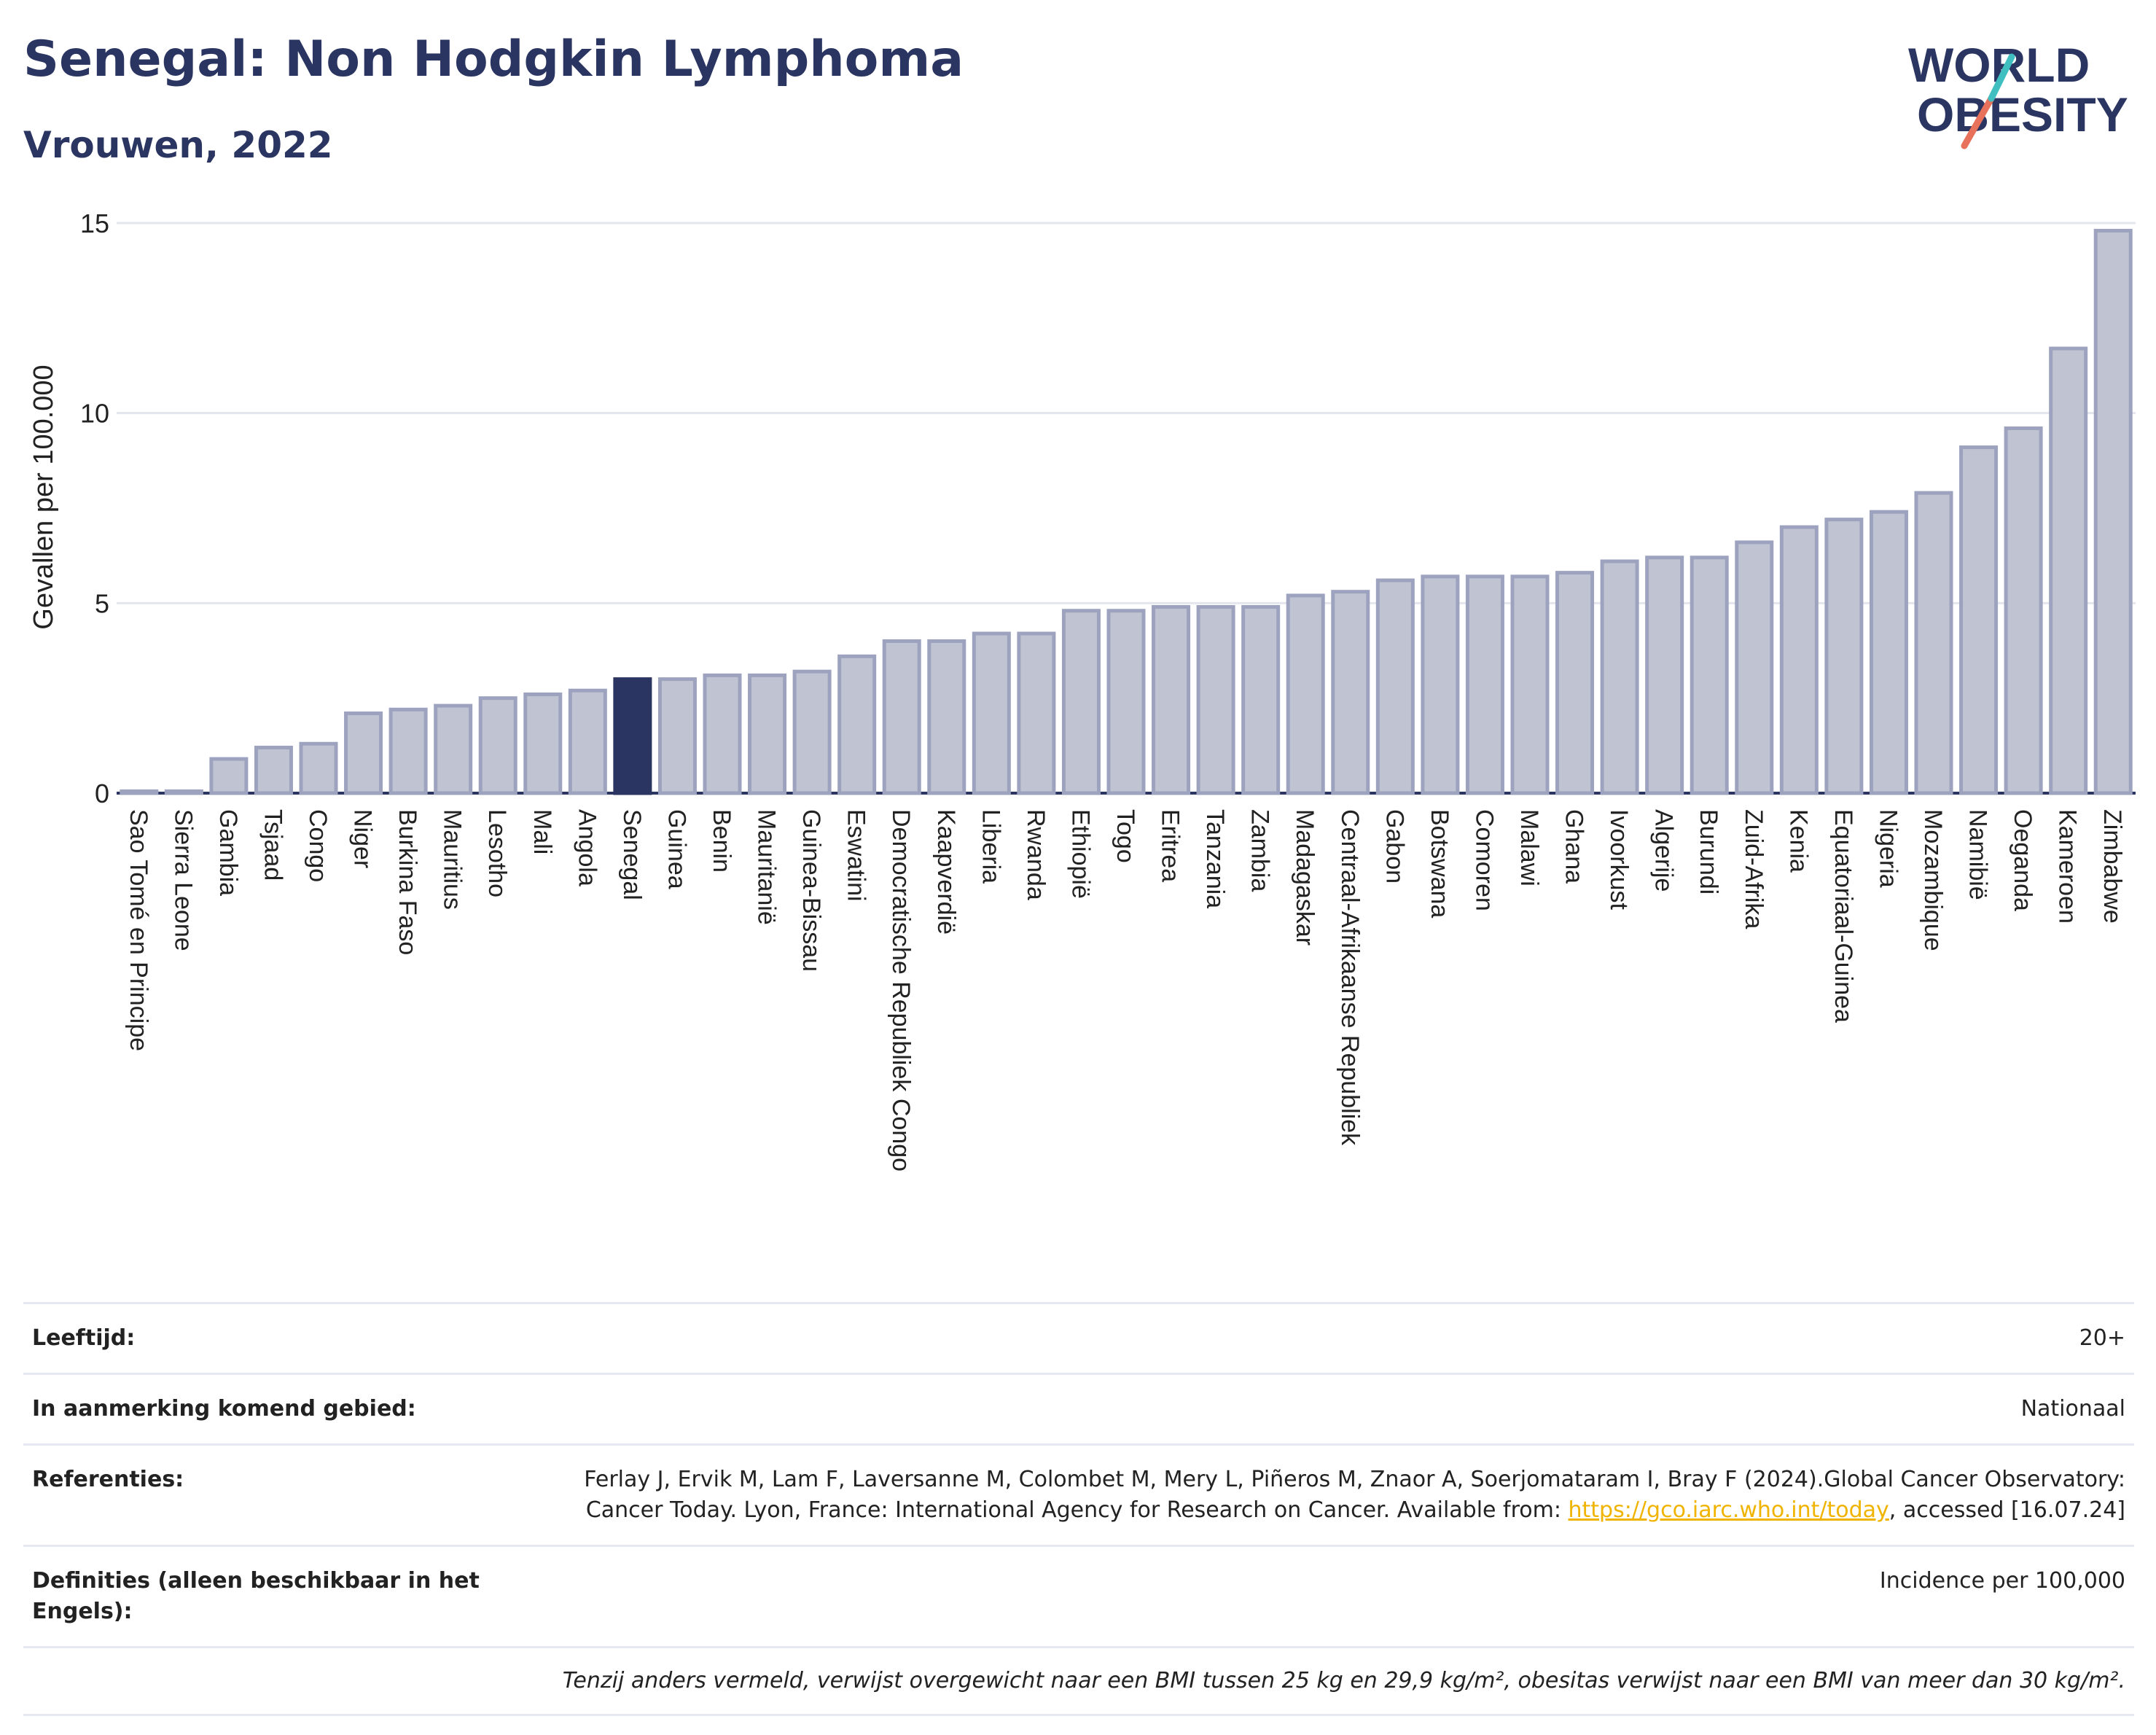 The width and height of the screenshot is (2156, 1735). What do you see at coordinates (1575, 846) in the screenshot?
I see `x-tick-label: Ghana` at bounding box center [1575, 846].